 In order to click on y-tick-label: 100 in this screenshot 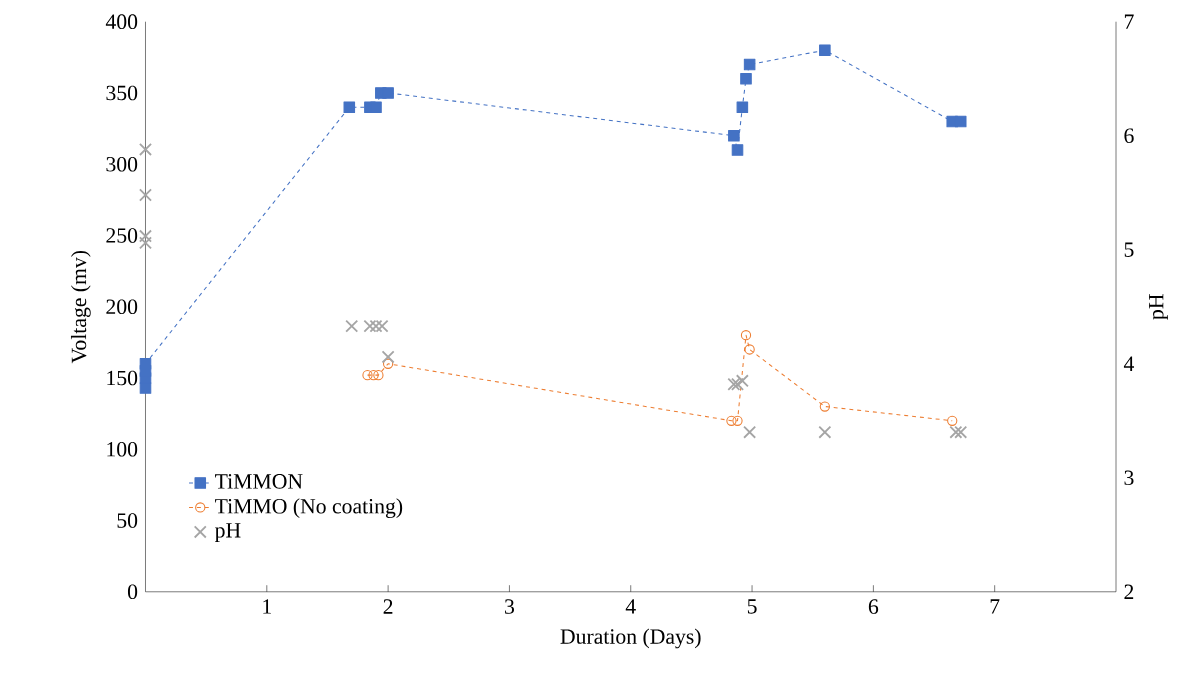, I will do `click(122, 449)`.